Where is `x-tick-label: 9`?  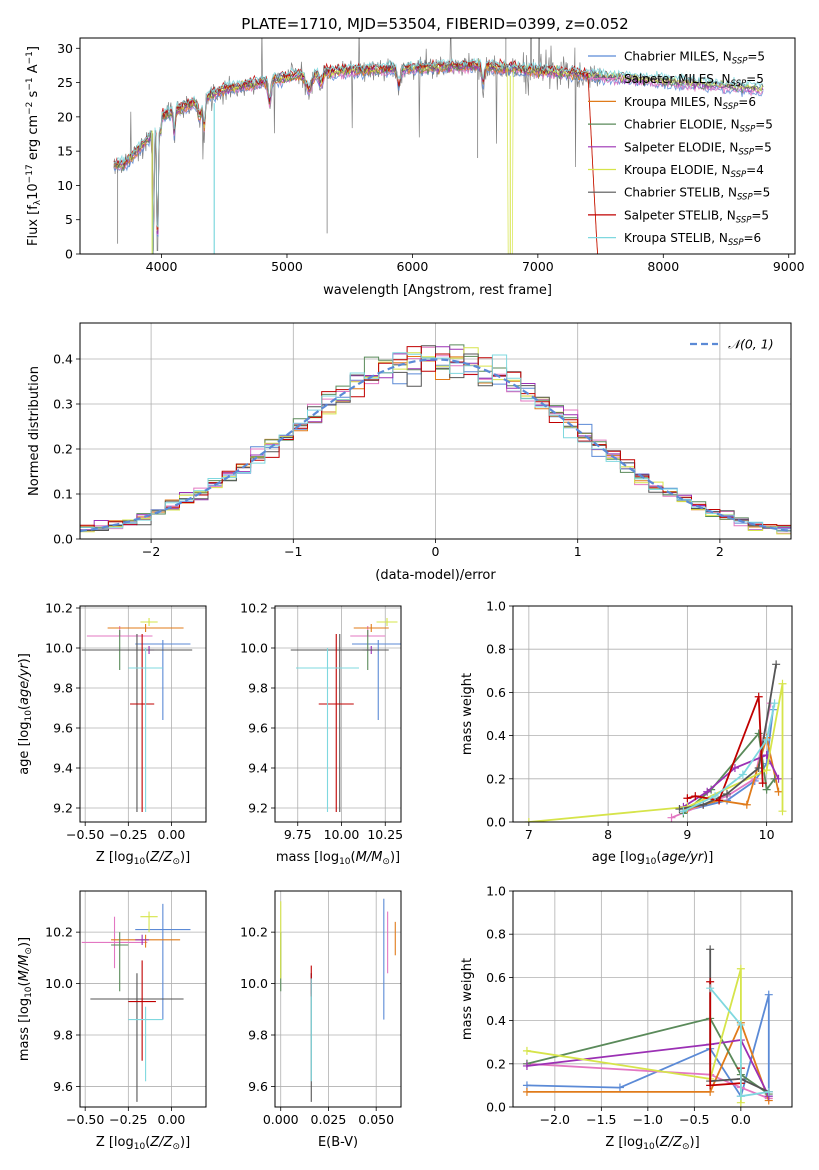 x-tick-label: 9 is located at coordinates (687, 834).